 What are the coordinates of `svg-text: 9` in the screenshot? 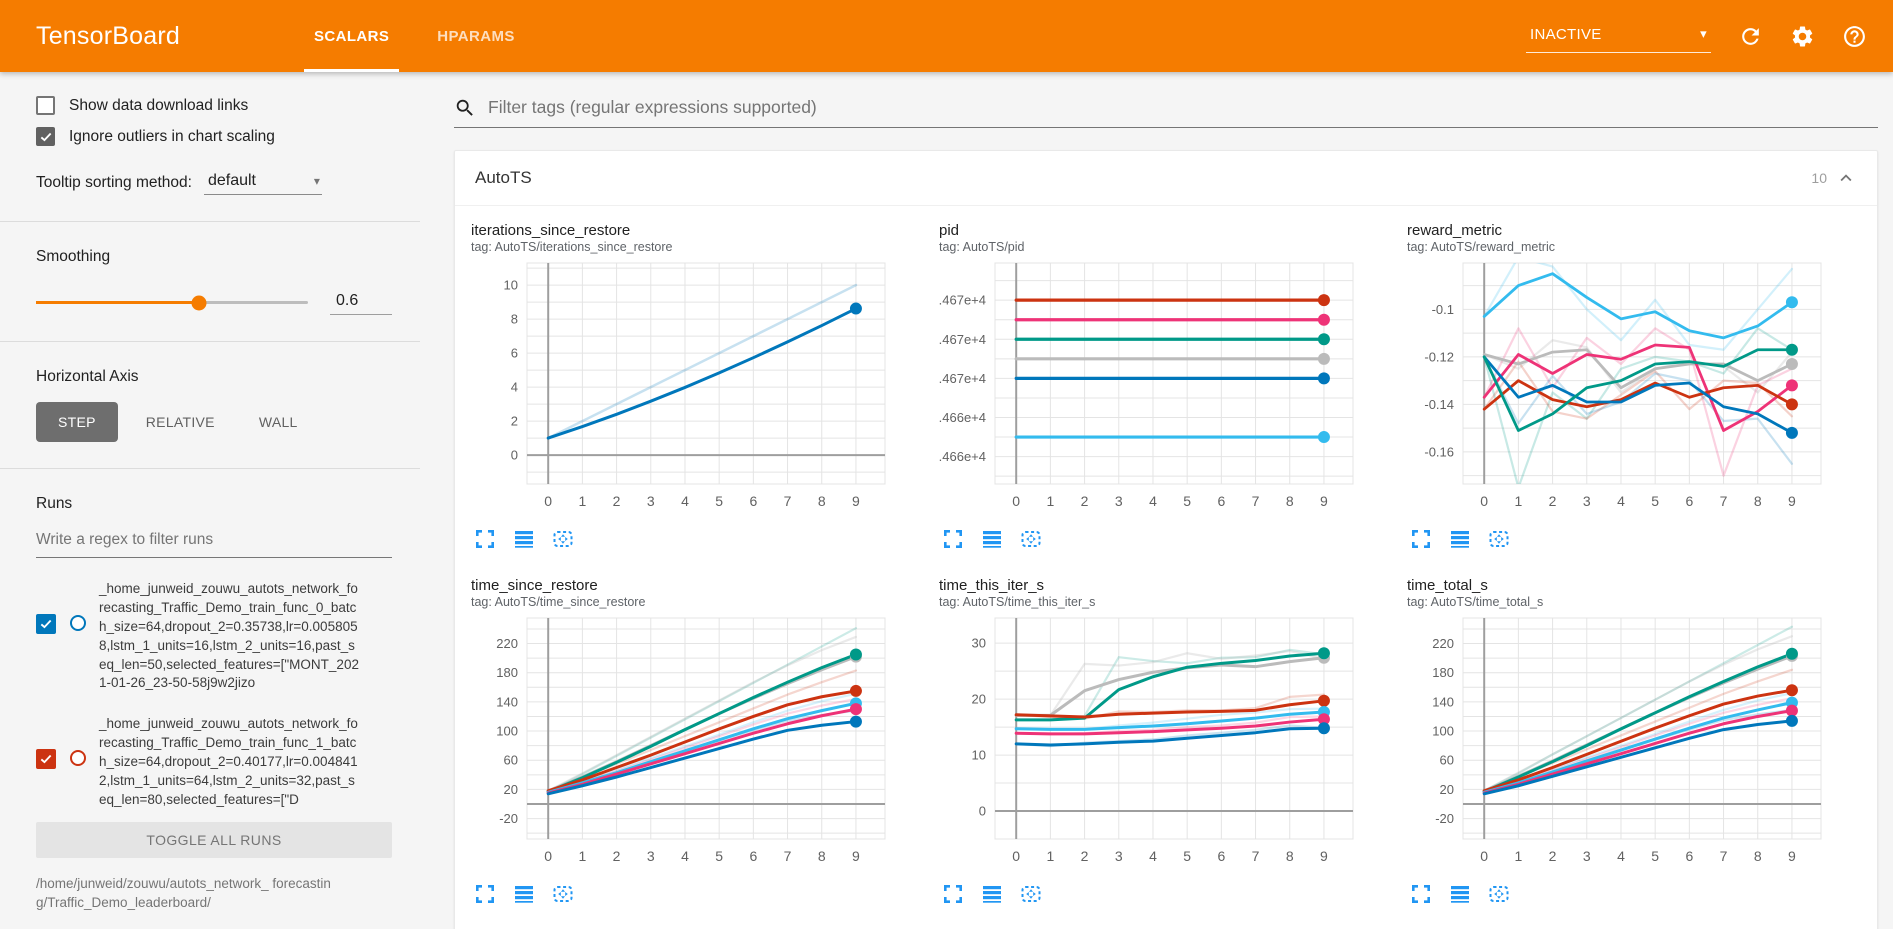 It's located at (856, 856).